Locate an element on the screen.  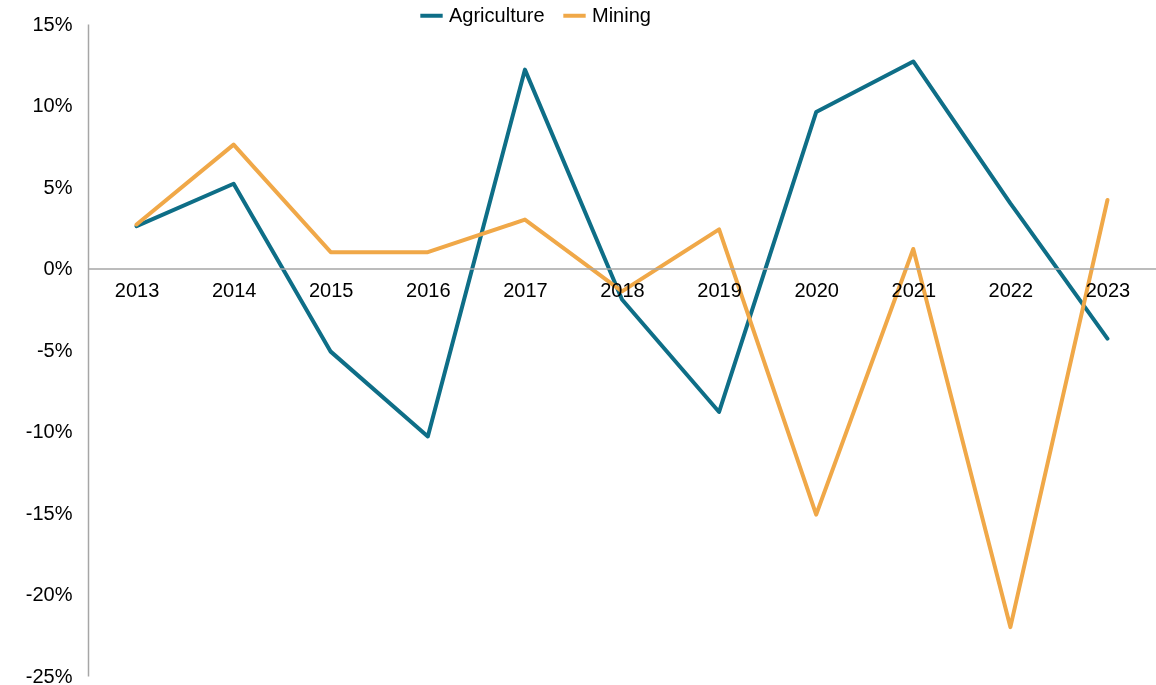
x-tick-label: 2016 is located at coordinates (428, 290).